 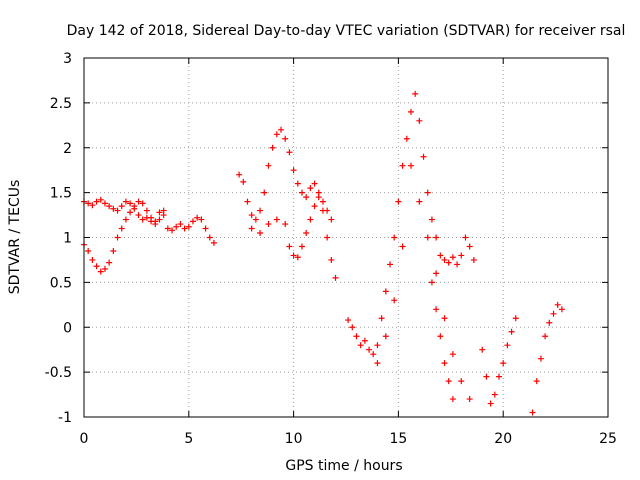 I want to click on y-tick-label: -1, so click(x=65, y=418).